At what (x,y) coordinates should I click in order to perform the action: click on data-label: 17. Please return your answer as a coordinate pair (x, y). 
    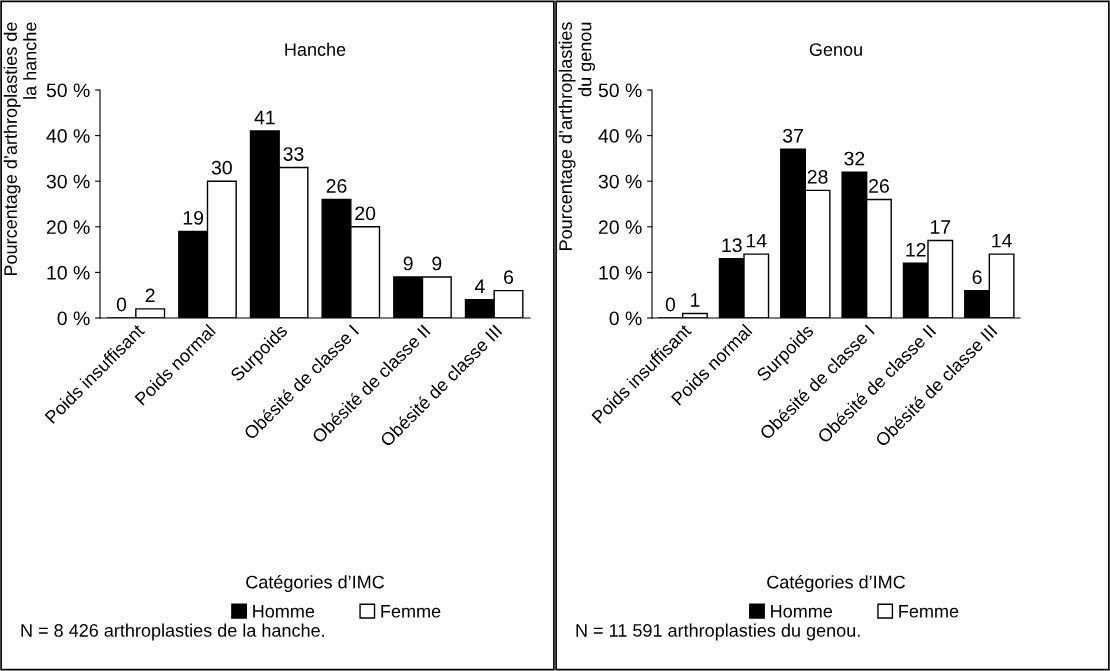
    Looking at the image, I should click on (940, 227).